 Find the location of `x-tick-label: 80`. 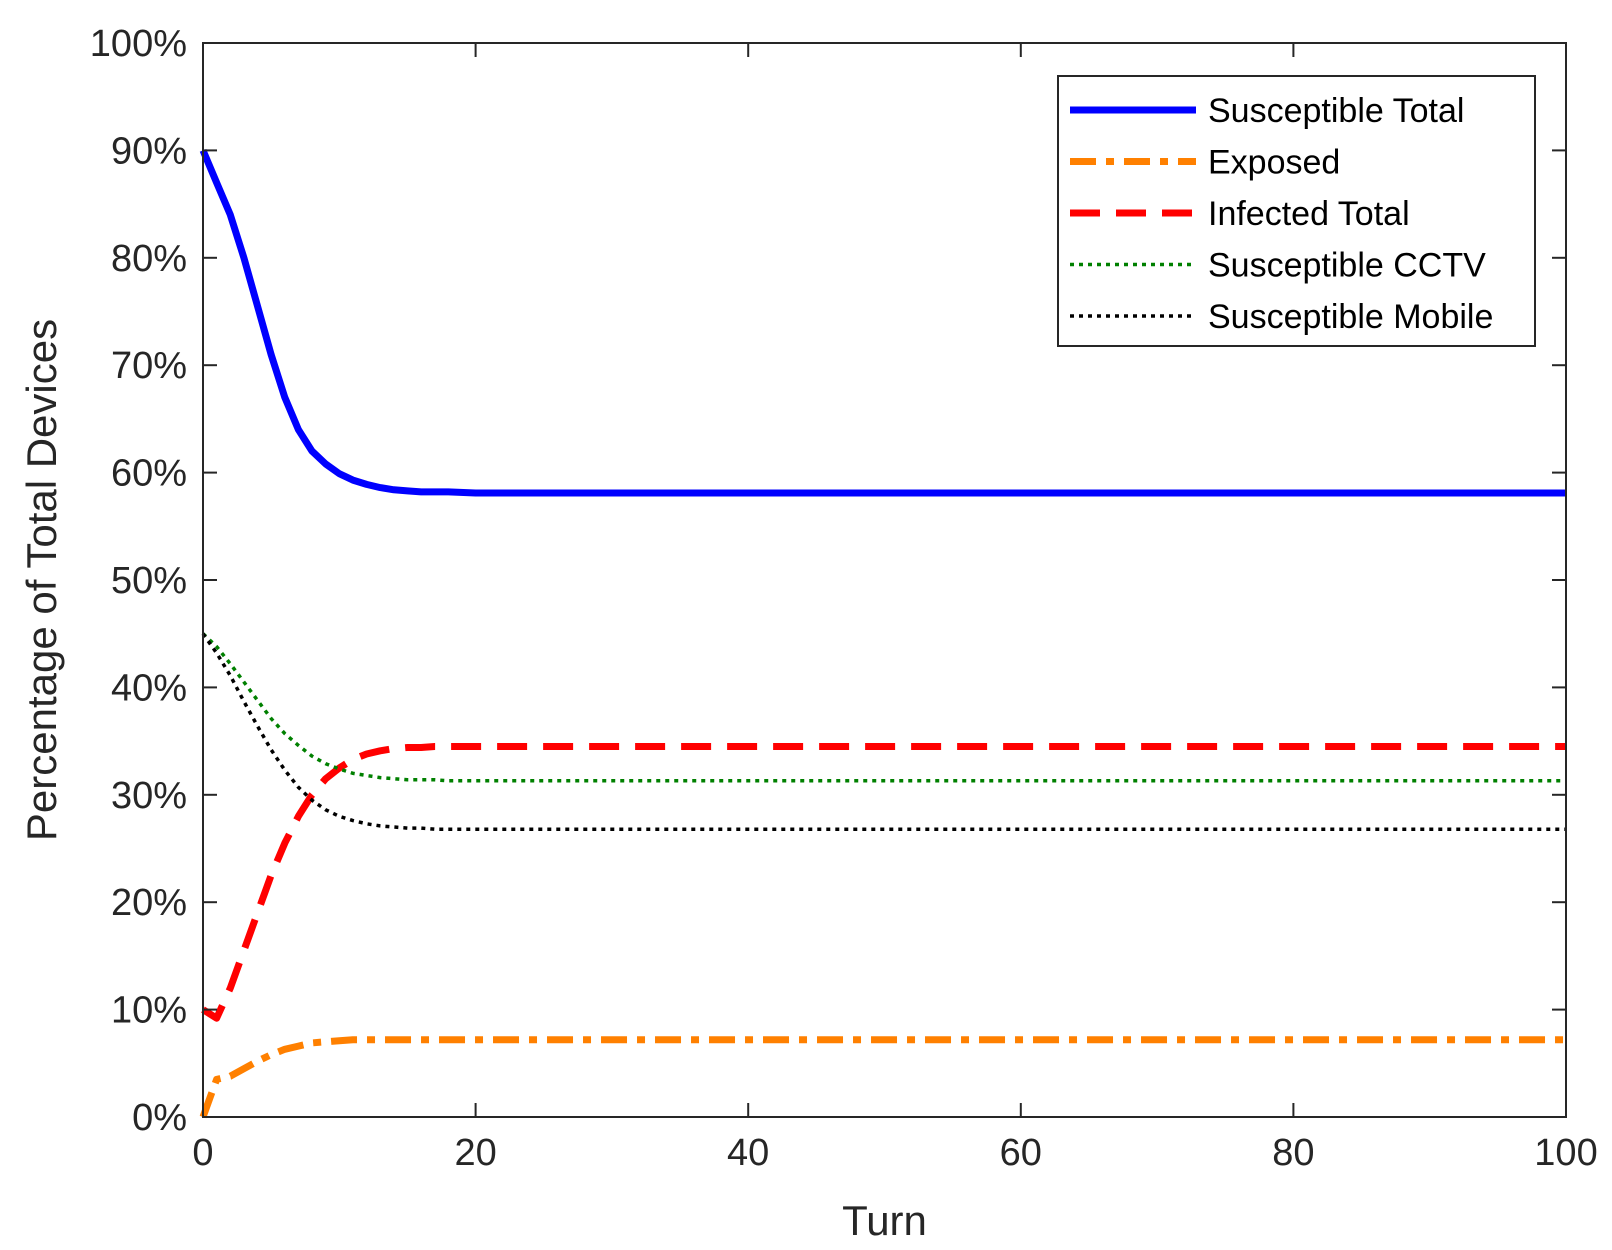

x-tick-label: 80 is located at coordinates (1293, 1153).